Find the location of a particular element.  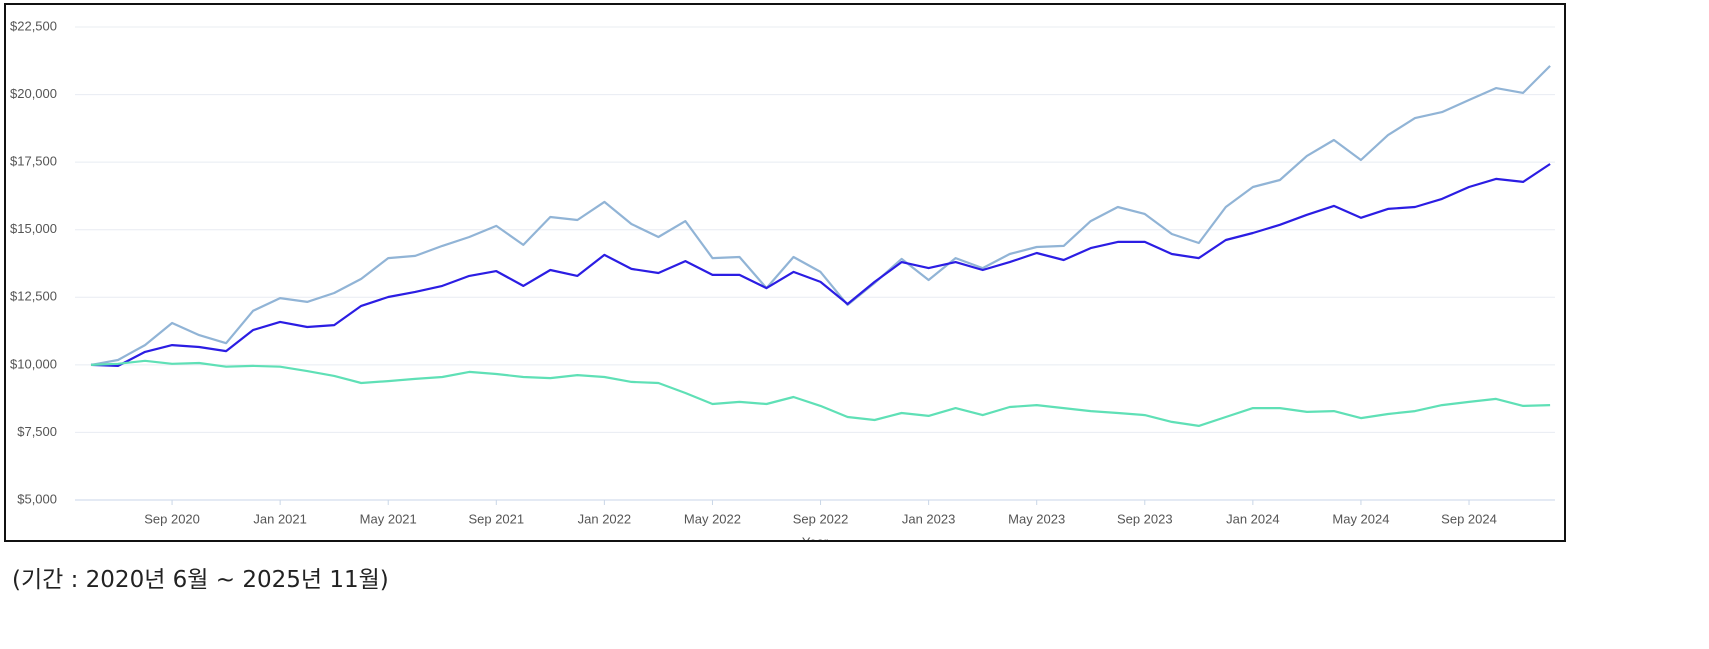

x-tick-label: May 2024 is located at coordinates (1360, 518).